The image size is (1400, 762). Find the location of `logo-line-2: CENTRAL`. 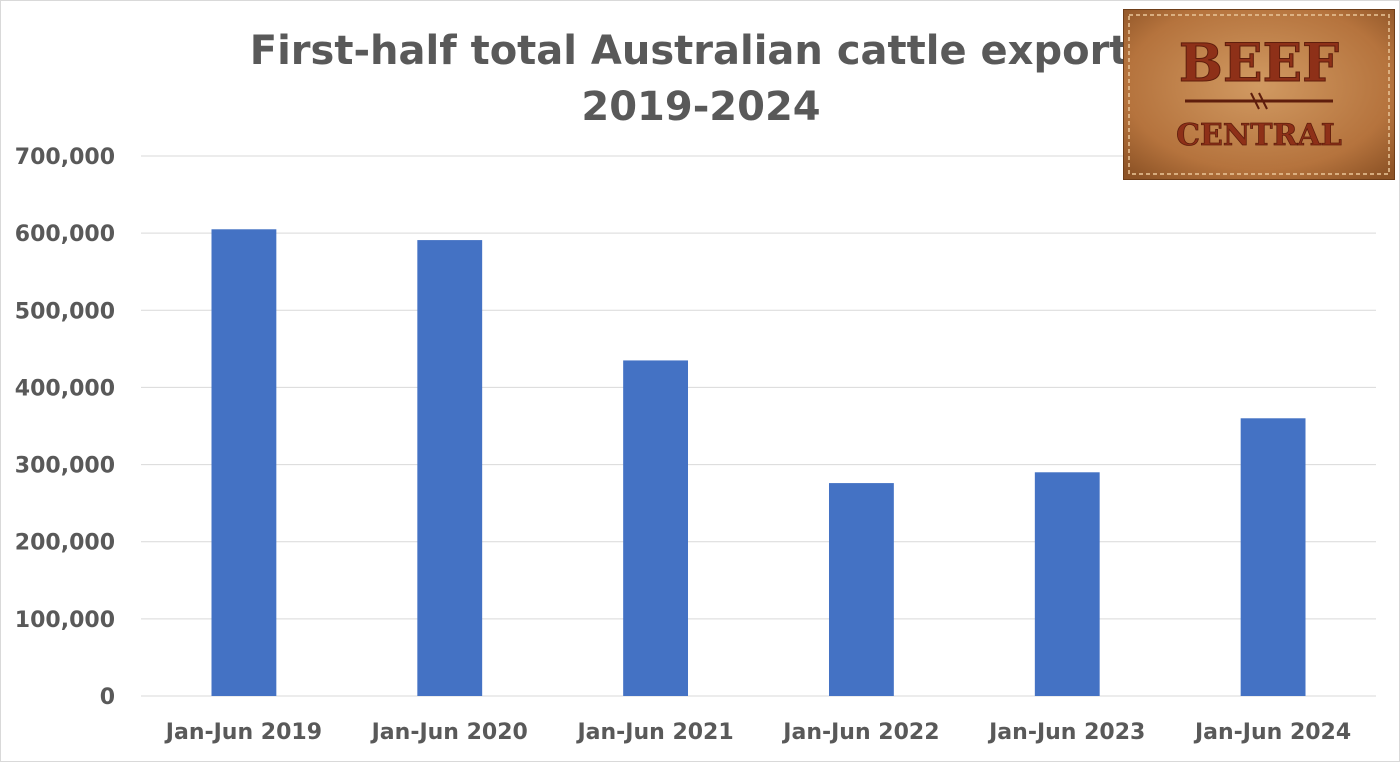

logo-line-2: CENTRAL is located at coordinates (1259, 135).